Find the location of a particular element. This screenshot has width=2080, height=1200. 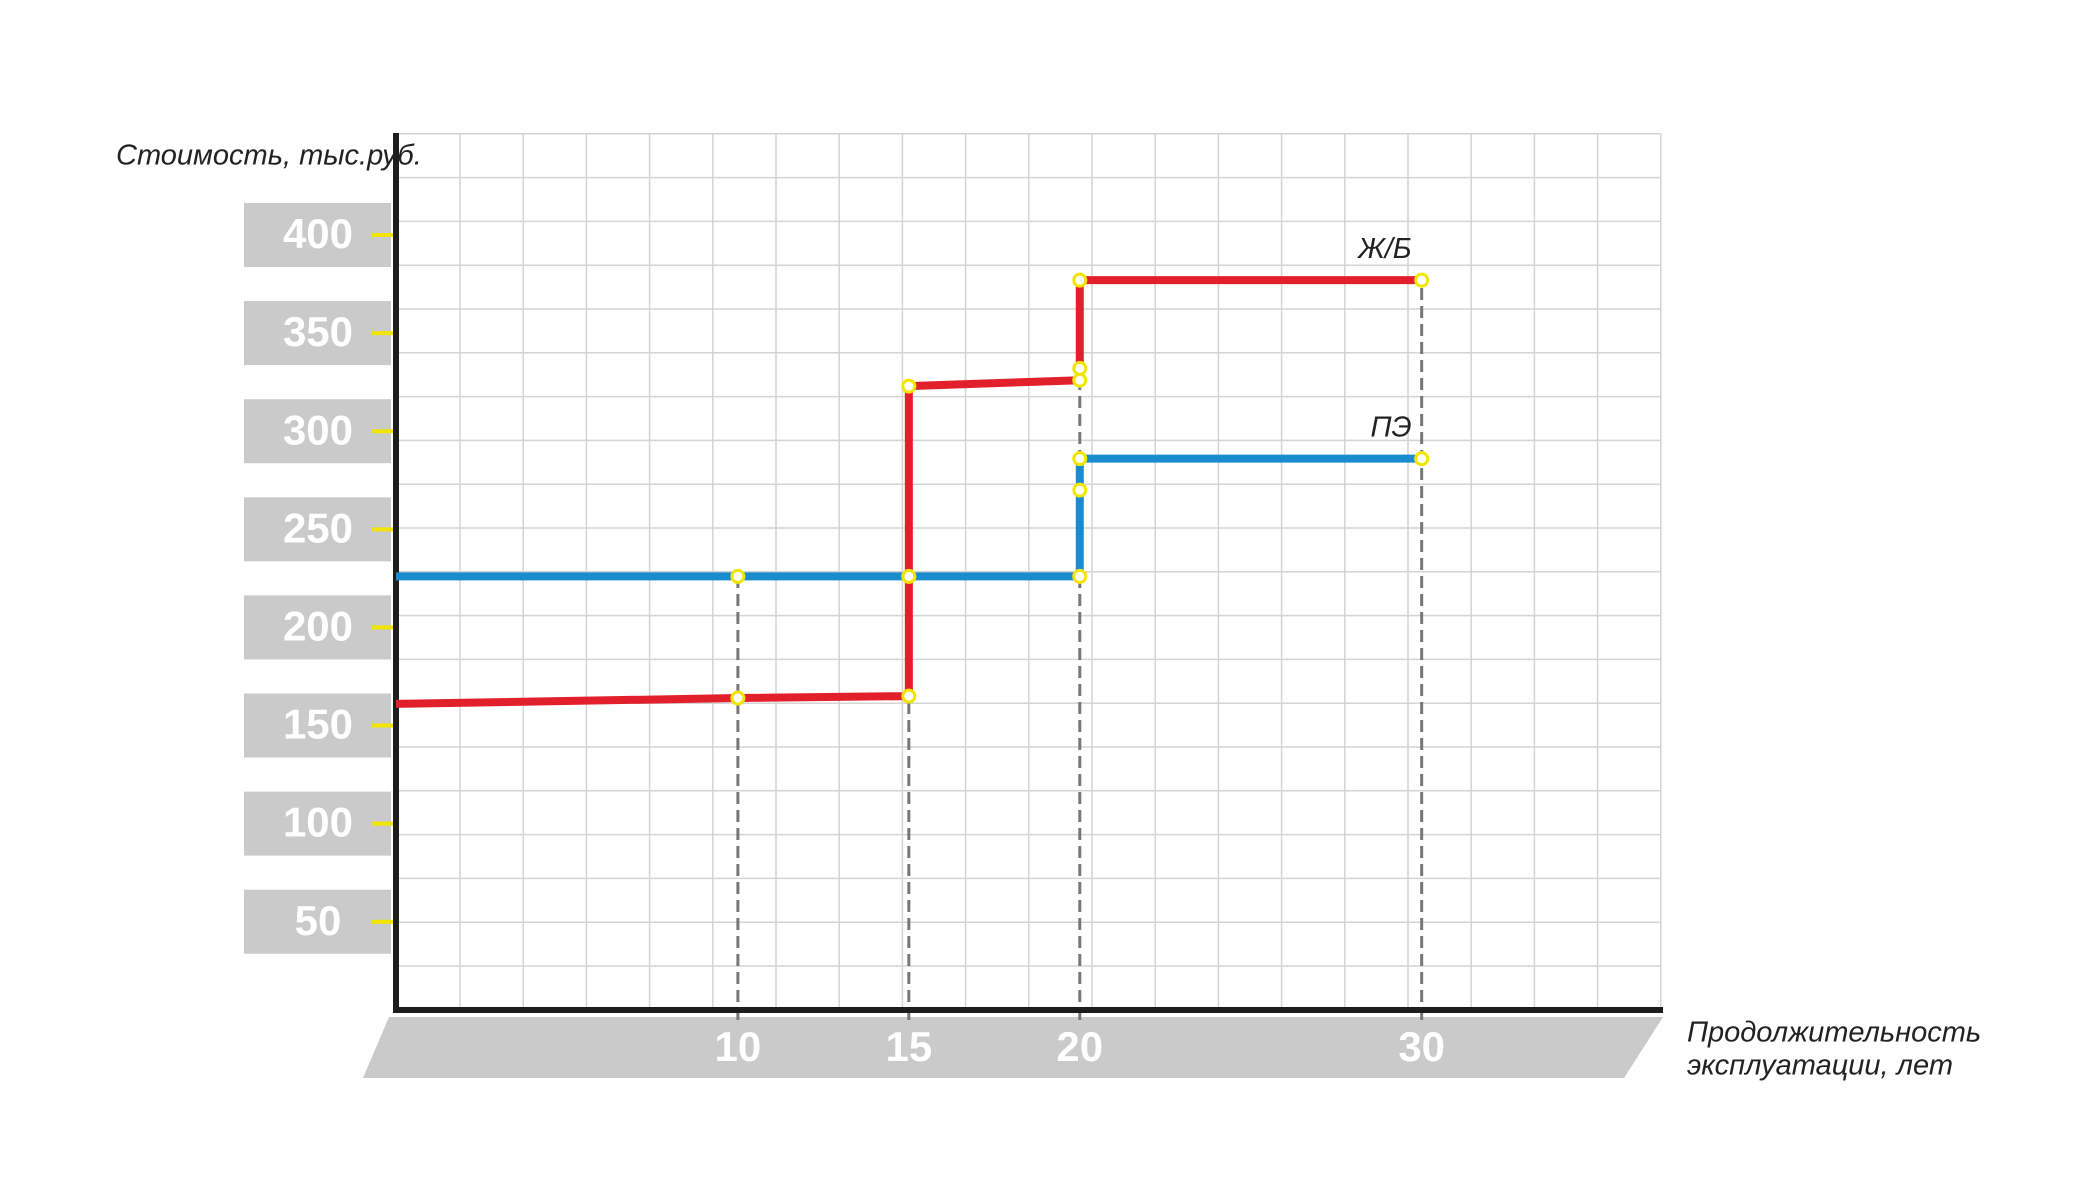

x-axis-label: Продолжительность is located at coordinates (1834, 1033).